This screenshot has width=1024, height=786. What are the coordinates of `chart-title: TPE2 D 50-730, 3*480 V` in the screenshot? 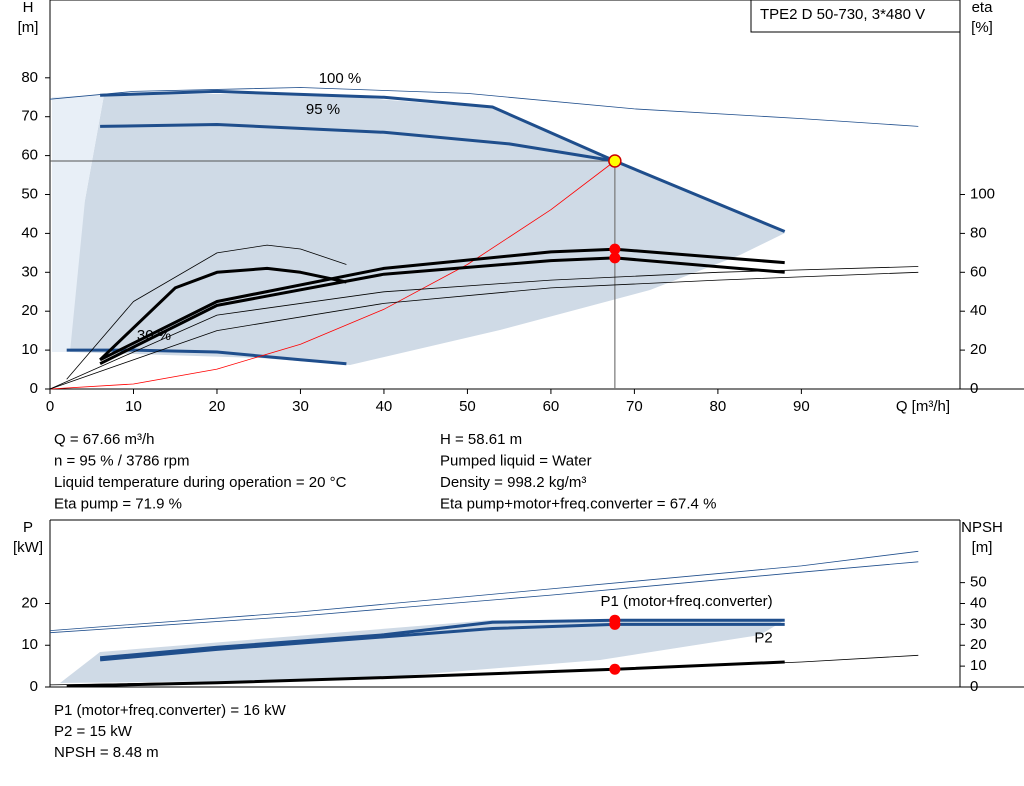 It's located at (842, 14).